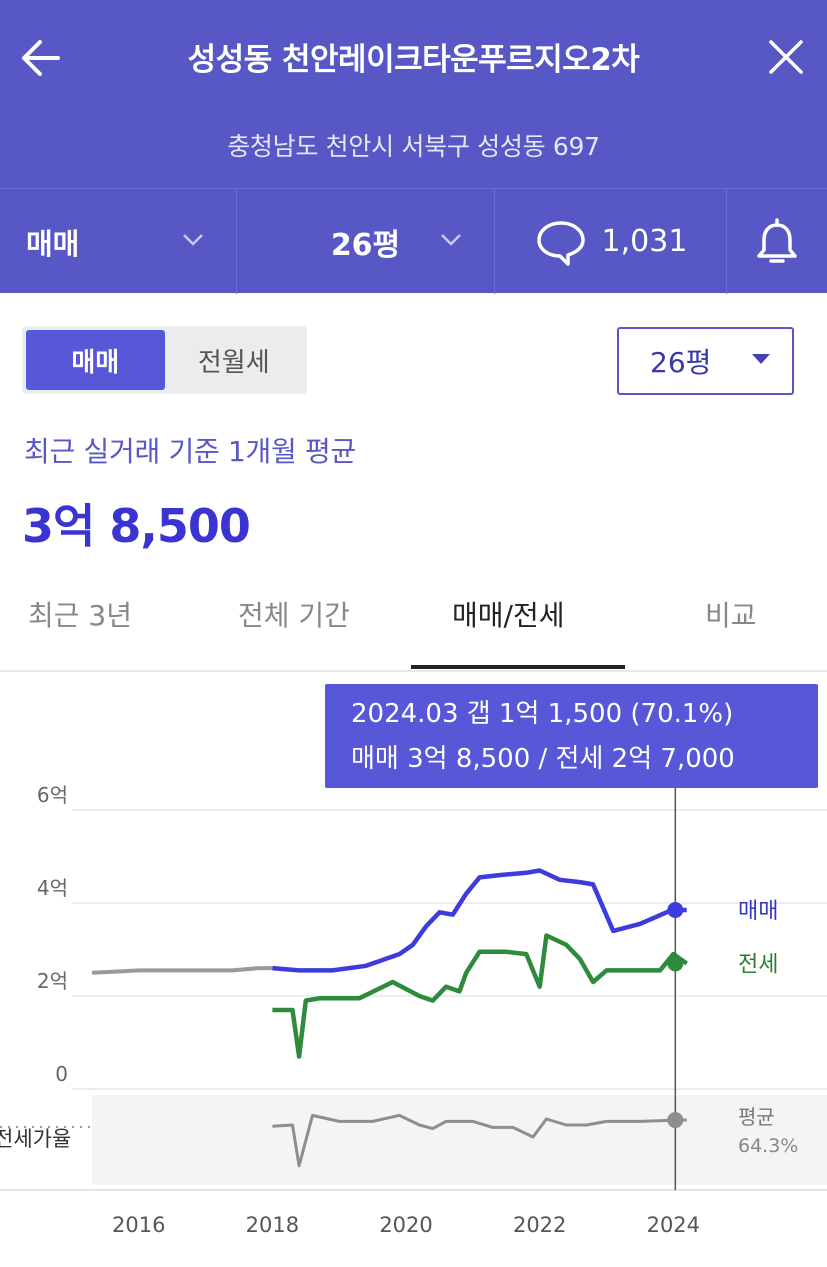 This screenshot has height=1267, width=827. I want to click on tab-compare: 비교, so click(731, 615).